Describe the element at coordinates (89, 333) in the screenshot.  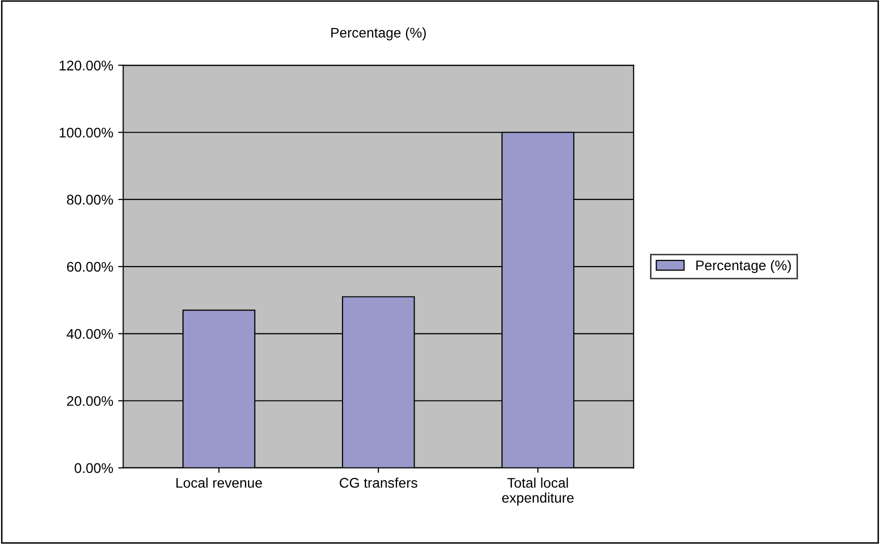
I see `y-tick-label: 40.00%` at that location.